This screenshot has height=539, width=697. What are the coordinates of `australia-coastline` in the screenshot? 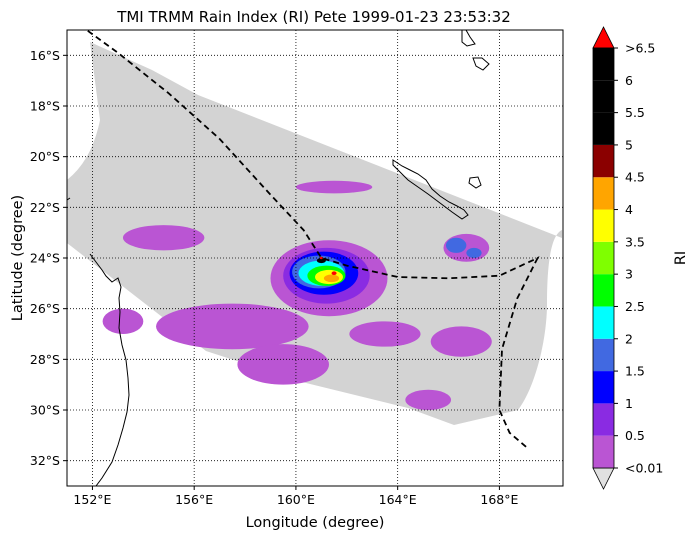 It's located at (109, 369).